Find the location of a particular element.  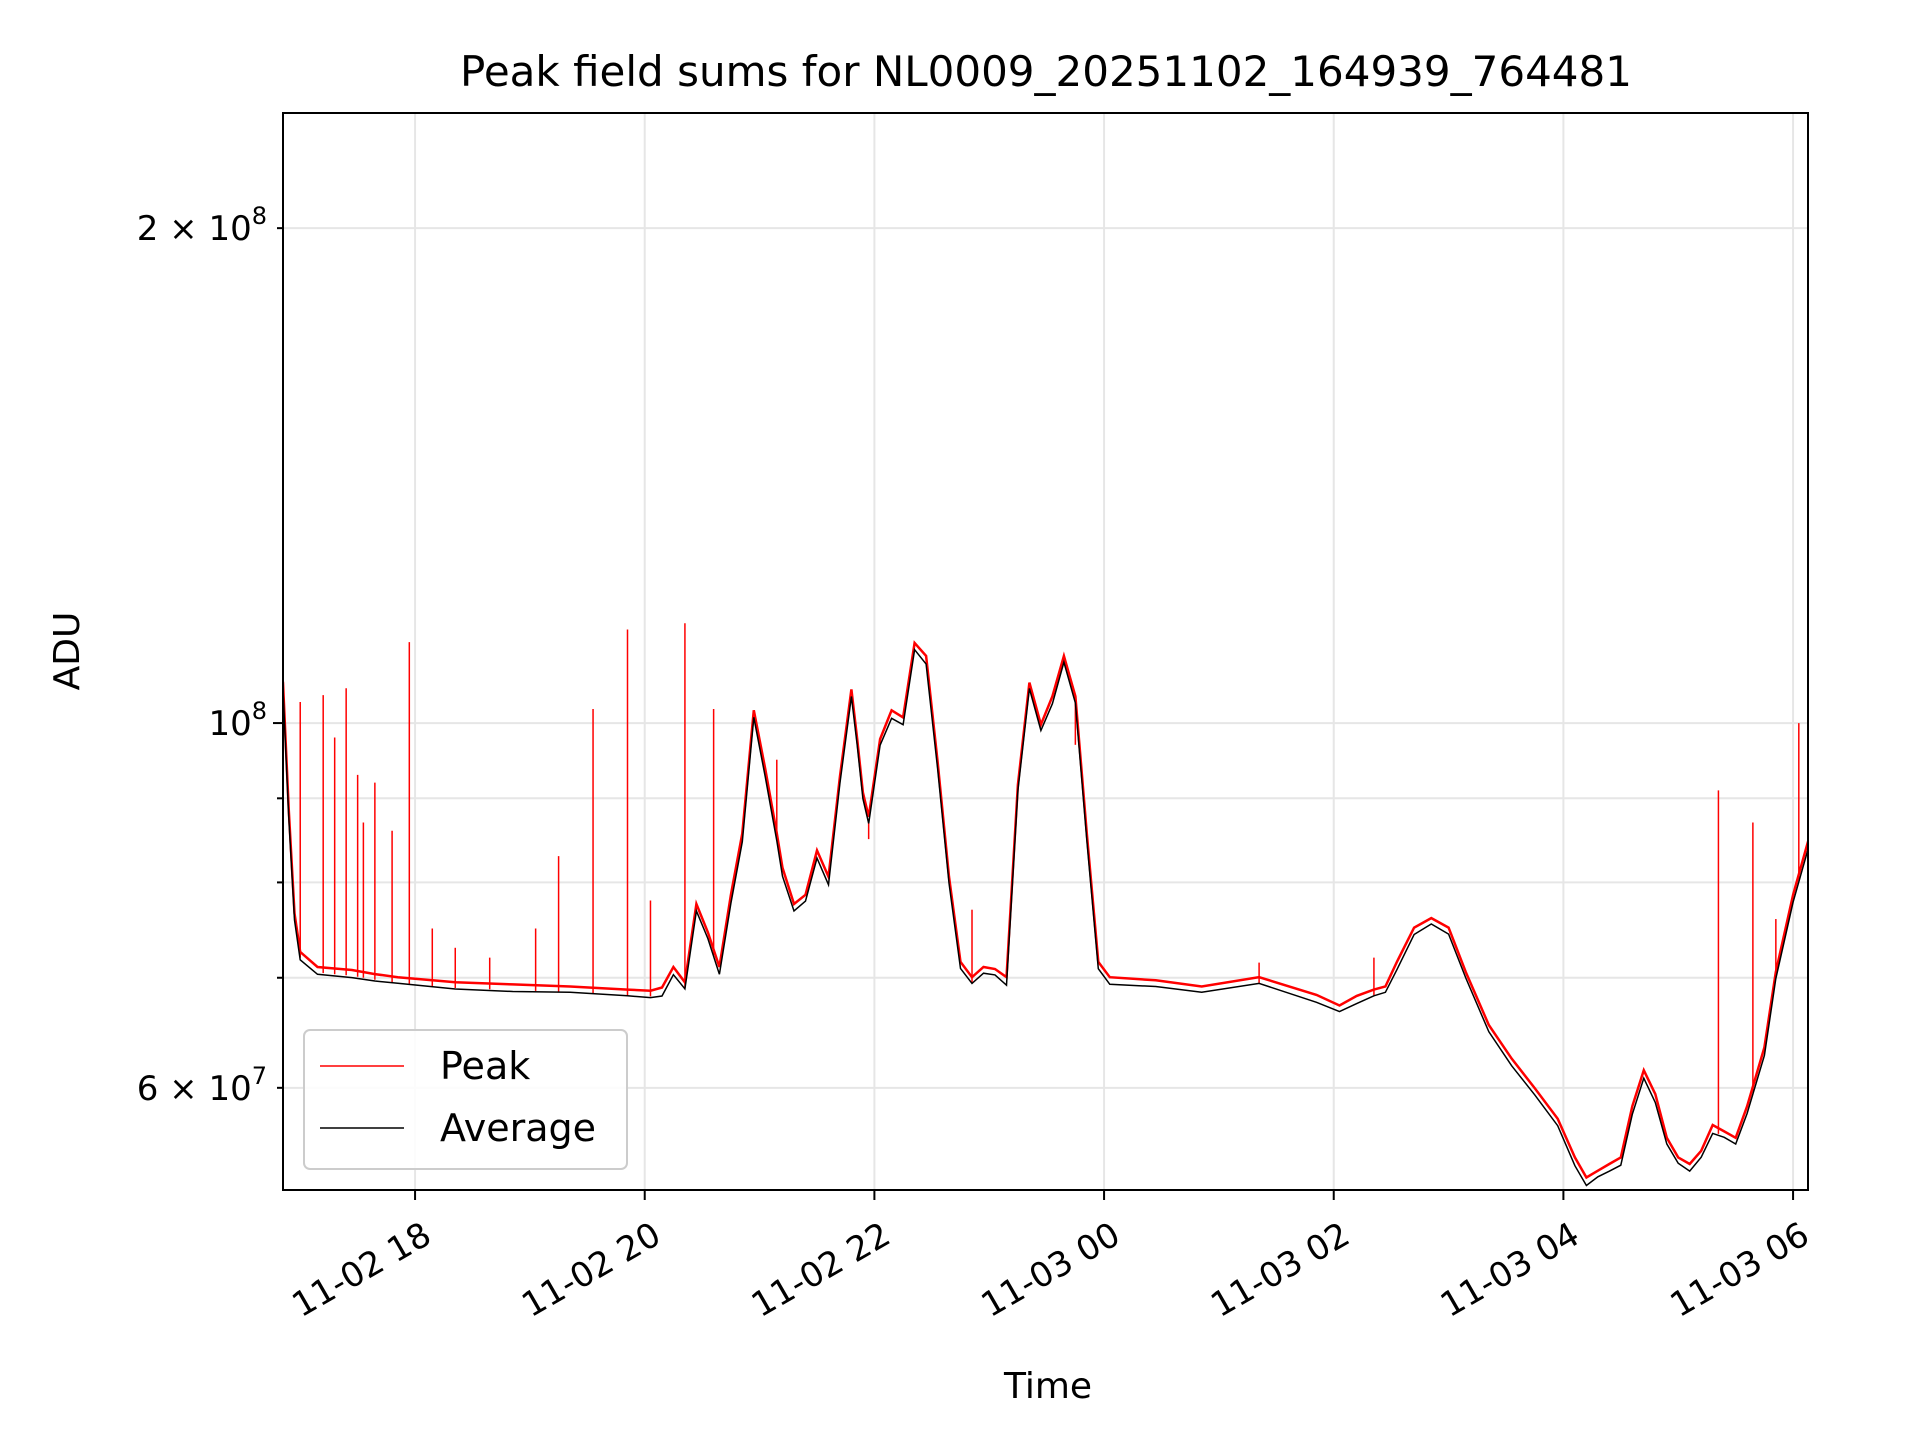

legend-label-peak: Peak is located at coordinates (485, 1066).